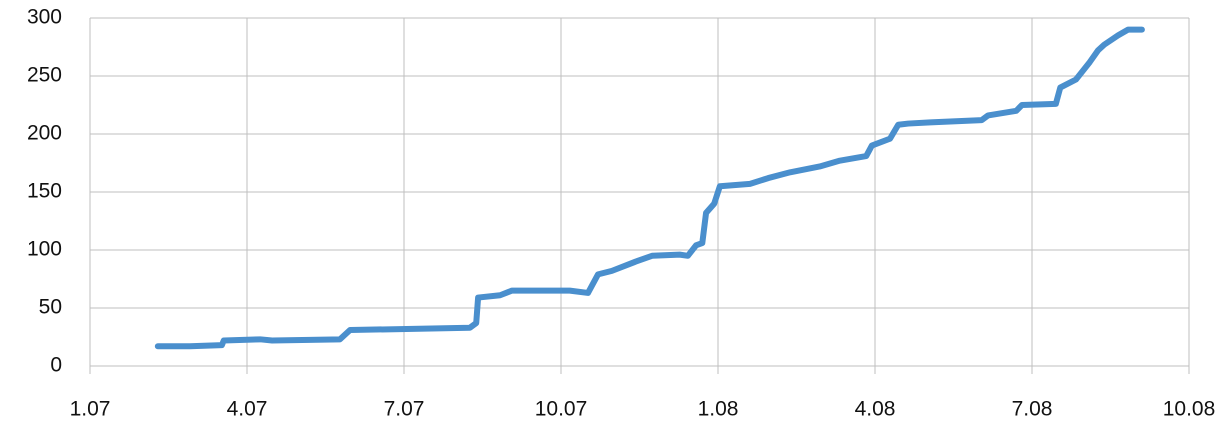 This screenshot has height=428, width=1232. I want to click on x-tick-label: 1.08, so click(718, 409).